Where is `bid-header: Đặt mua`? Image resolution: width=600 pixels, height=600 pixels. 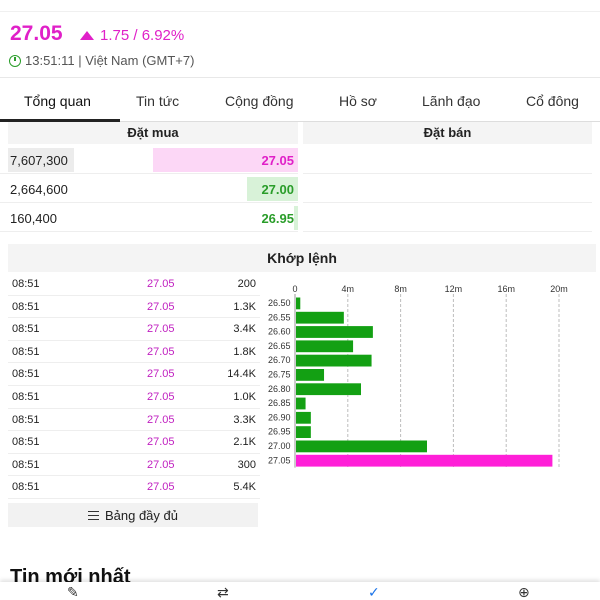 bid-header: Đặt mua is located at coordinates (153, 133).